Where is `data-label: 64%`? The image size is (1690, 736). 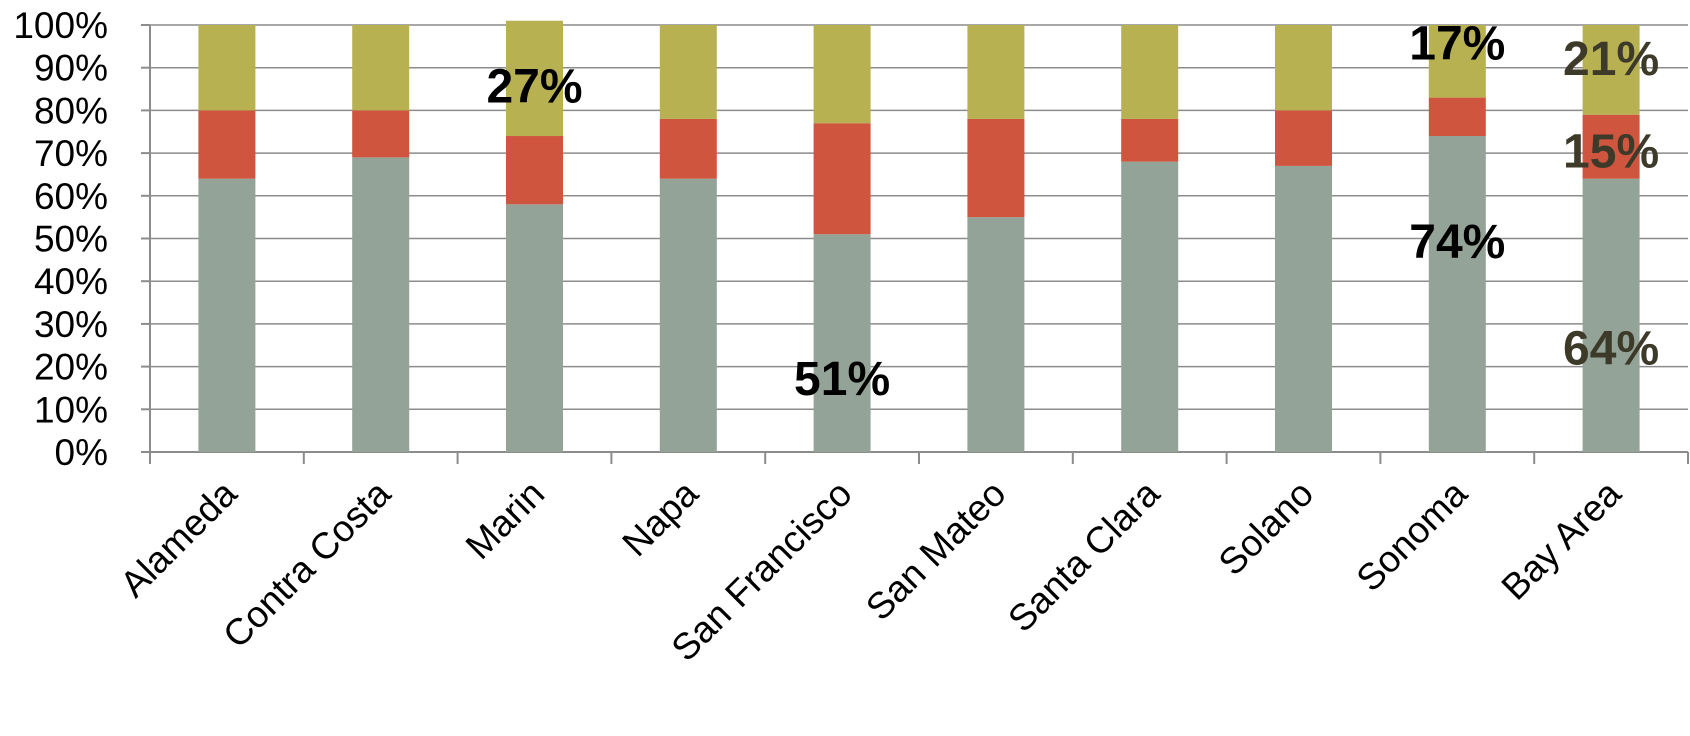
data-label: 64% is located at coordinates (1611, 348).